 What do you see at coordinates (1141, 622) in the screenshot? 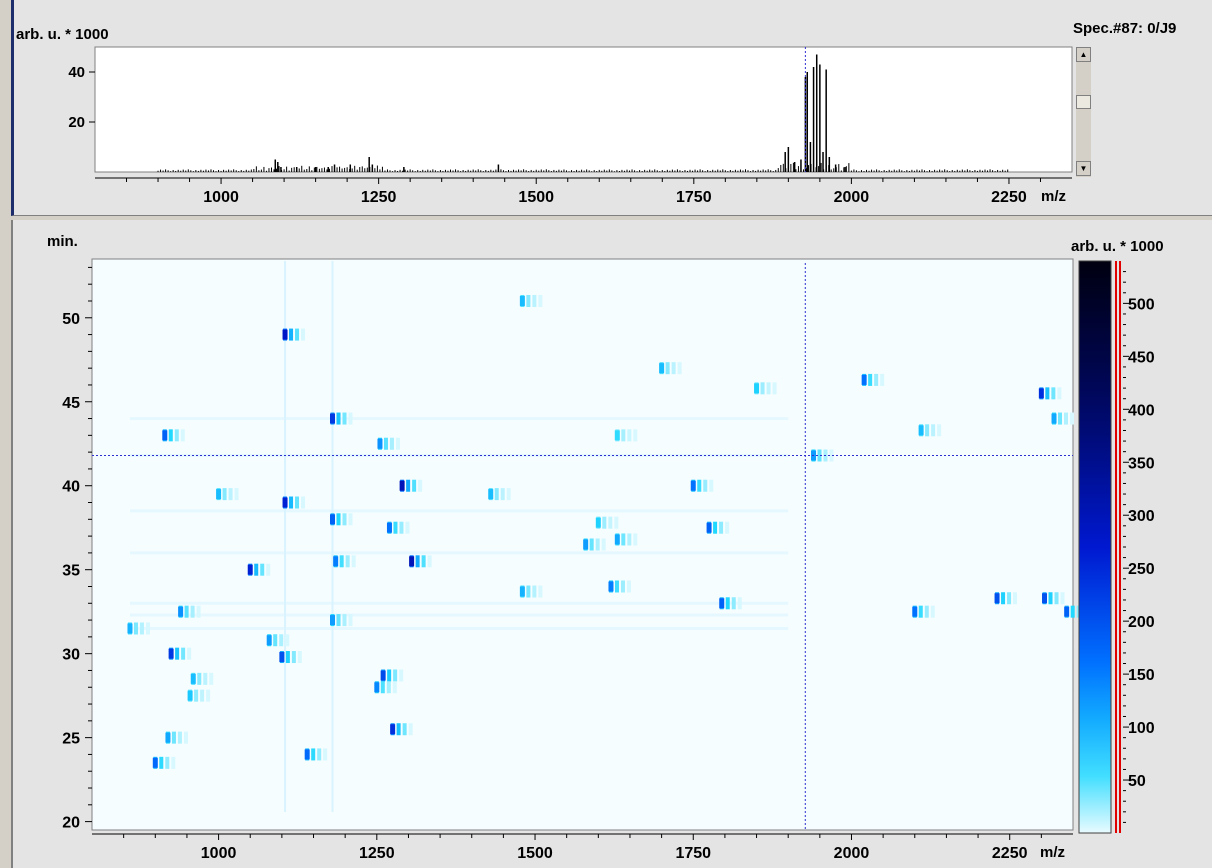
I see `colorbar-tick-label: 200` at bounding box center [1141, 622].